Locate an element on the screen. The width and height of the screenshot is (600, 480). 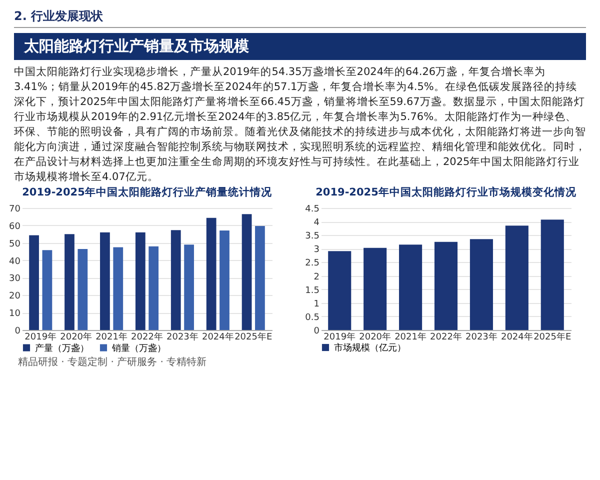
legend-label: 产量（万盏） is located at coordinates (62, 348).